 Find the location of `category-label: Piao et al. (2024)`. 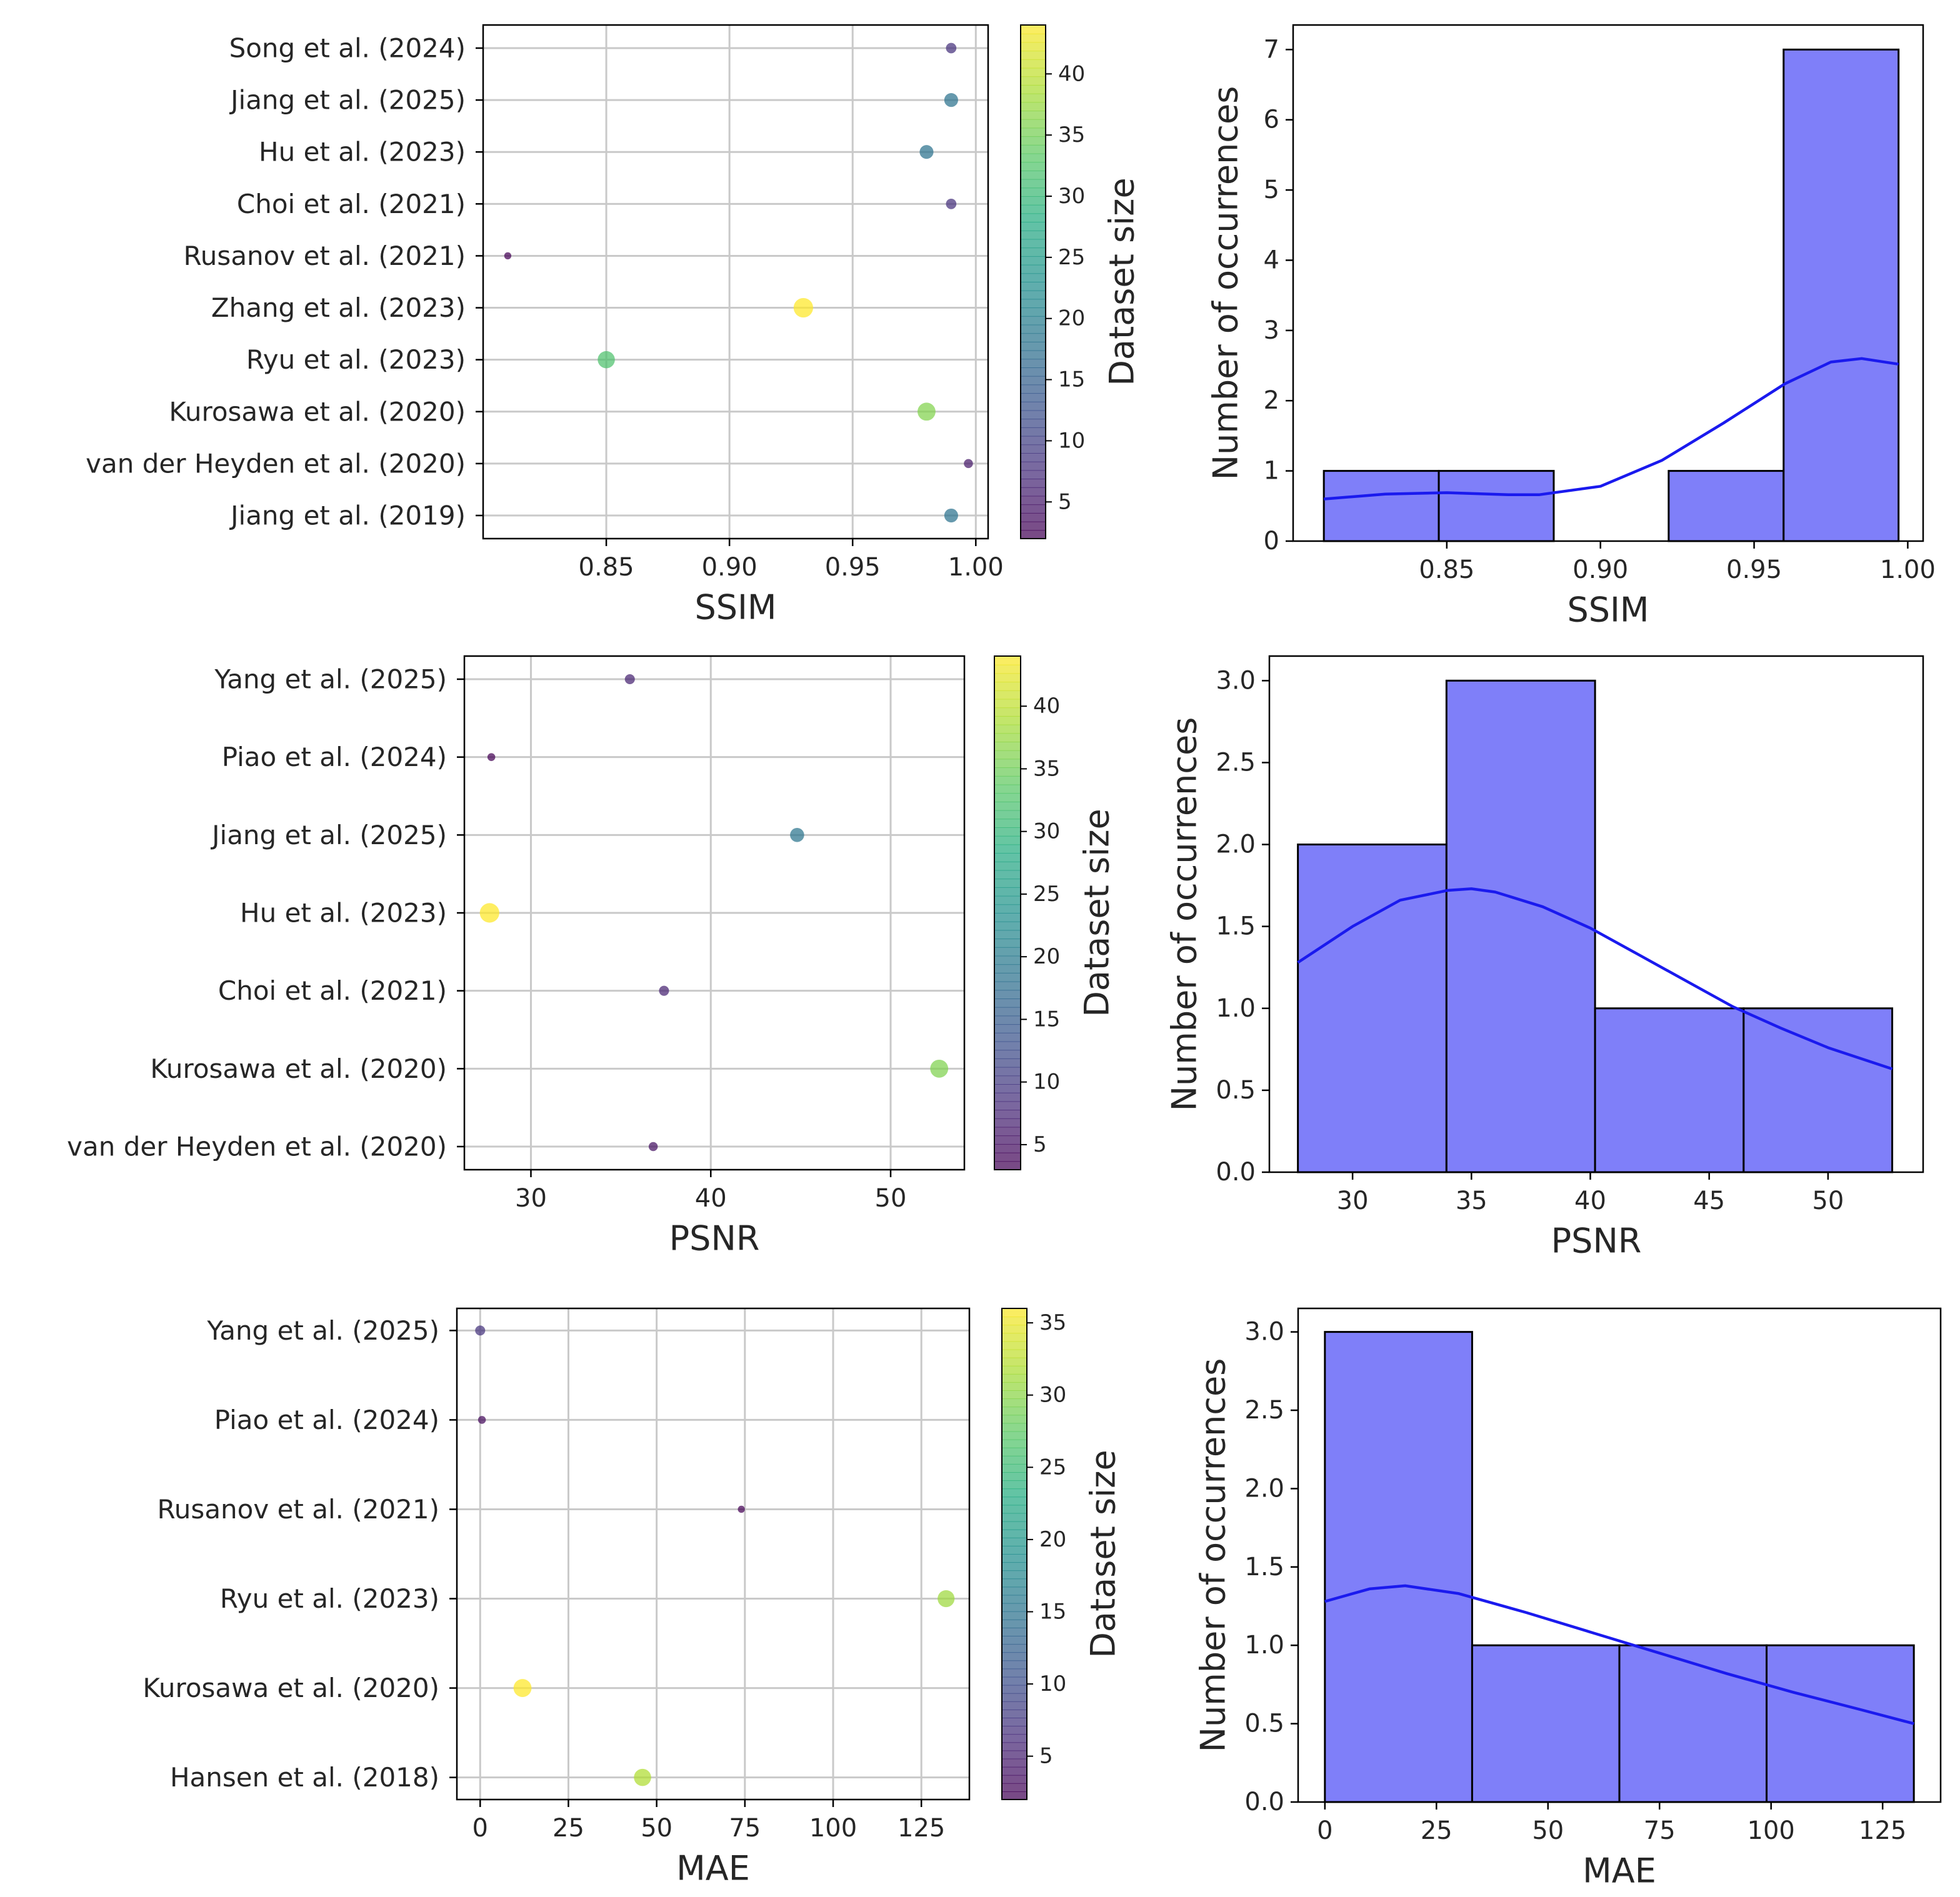

category-label: Piao et al. (2024) is located at coordinates (326, 1420).